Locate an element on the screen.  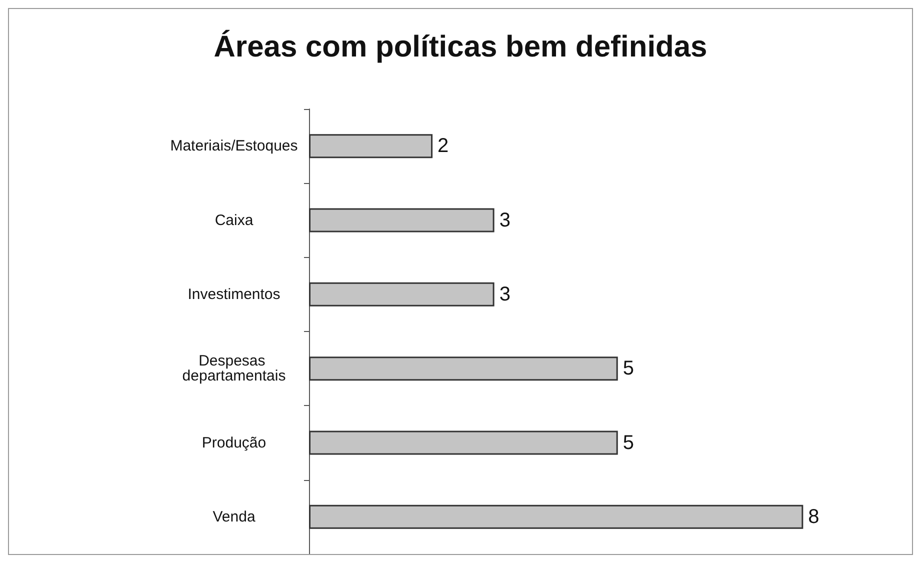
y-tick-label: Caixa is located at coordinates (234, 220).